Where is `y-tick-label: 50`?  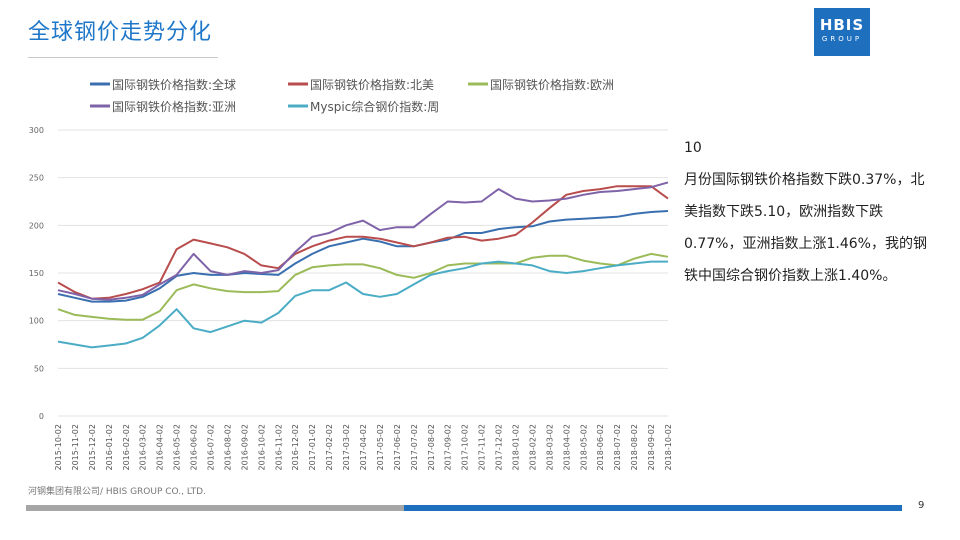
y-tick-label: 50 is located at coordinates (39, 368).